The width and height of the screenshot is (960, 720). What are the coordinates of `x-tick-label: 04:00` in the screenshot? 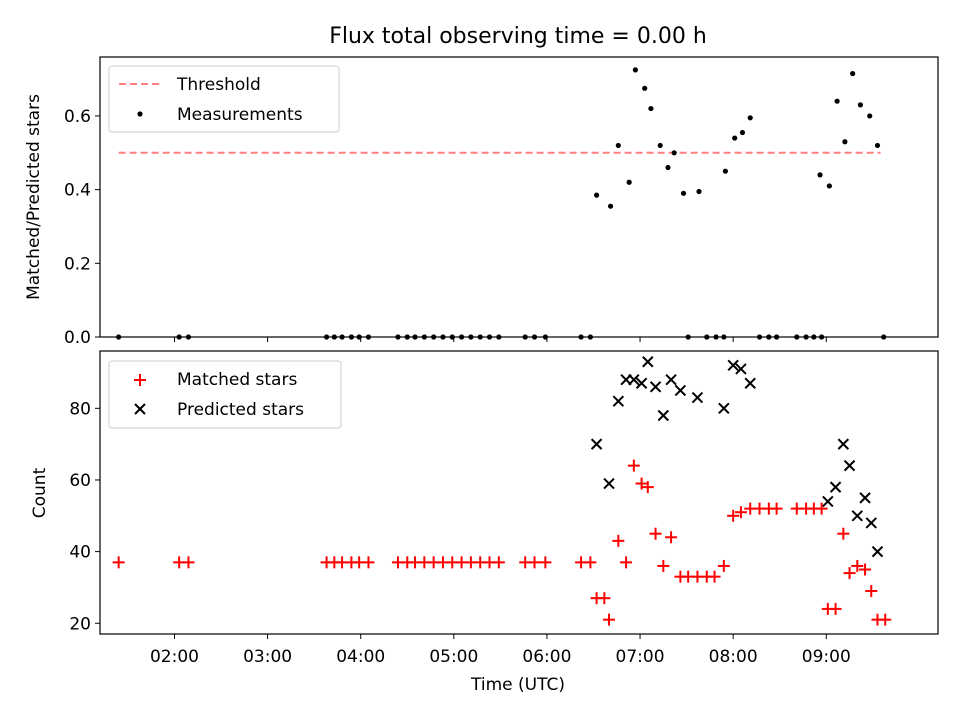 It's located at (360, 657).